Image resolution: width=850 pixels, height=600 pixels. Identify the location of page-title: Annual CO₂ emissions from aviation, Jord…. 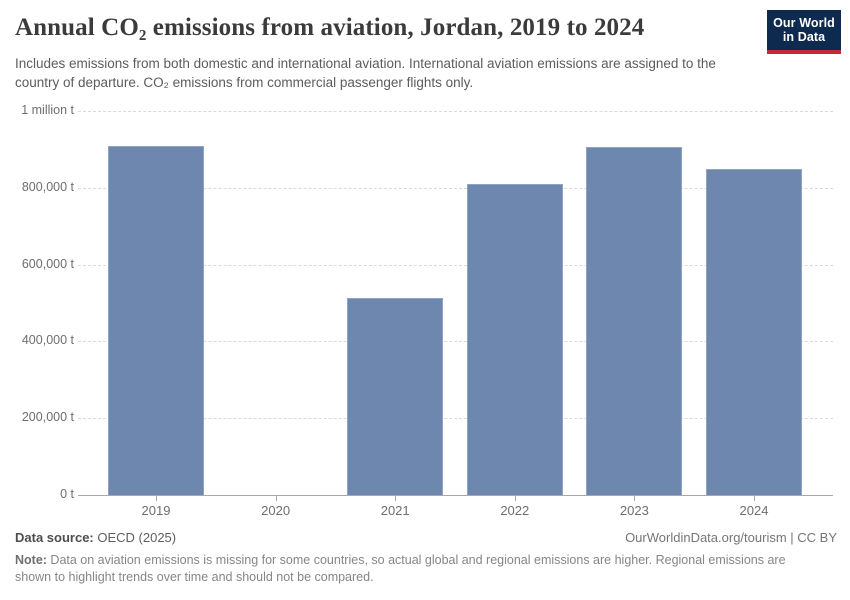
(330, 27).